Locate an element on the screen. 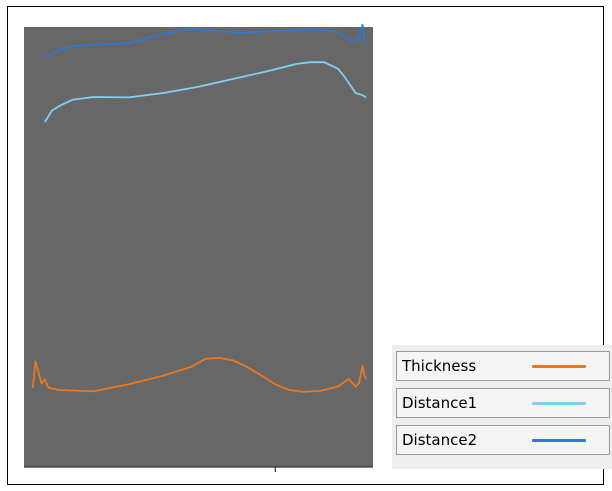 The image size is (612, 491). series-line-distance2 is located at coordinates (205, 41).